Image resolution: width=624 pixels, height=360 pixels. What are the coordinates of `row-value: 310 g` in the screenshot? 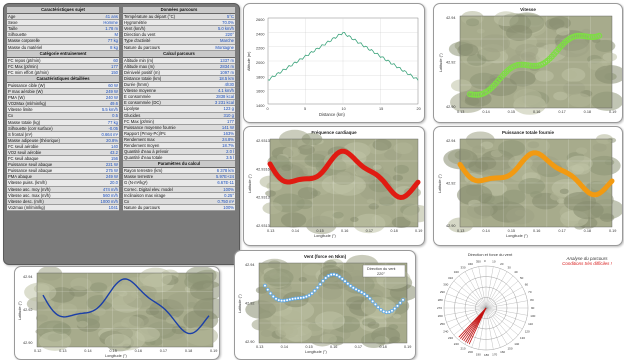 It's located at (228, 115).